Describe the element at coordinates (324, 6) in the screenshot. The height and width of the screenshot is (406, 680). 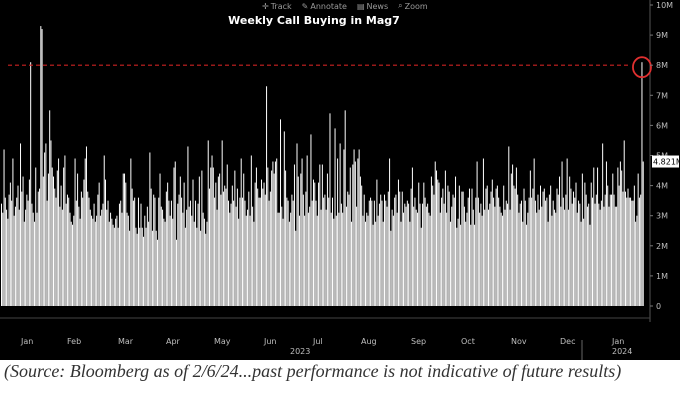
I see `annotate-tool: ✎ Annotate` at that location.